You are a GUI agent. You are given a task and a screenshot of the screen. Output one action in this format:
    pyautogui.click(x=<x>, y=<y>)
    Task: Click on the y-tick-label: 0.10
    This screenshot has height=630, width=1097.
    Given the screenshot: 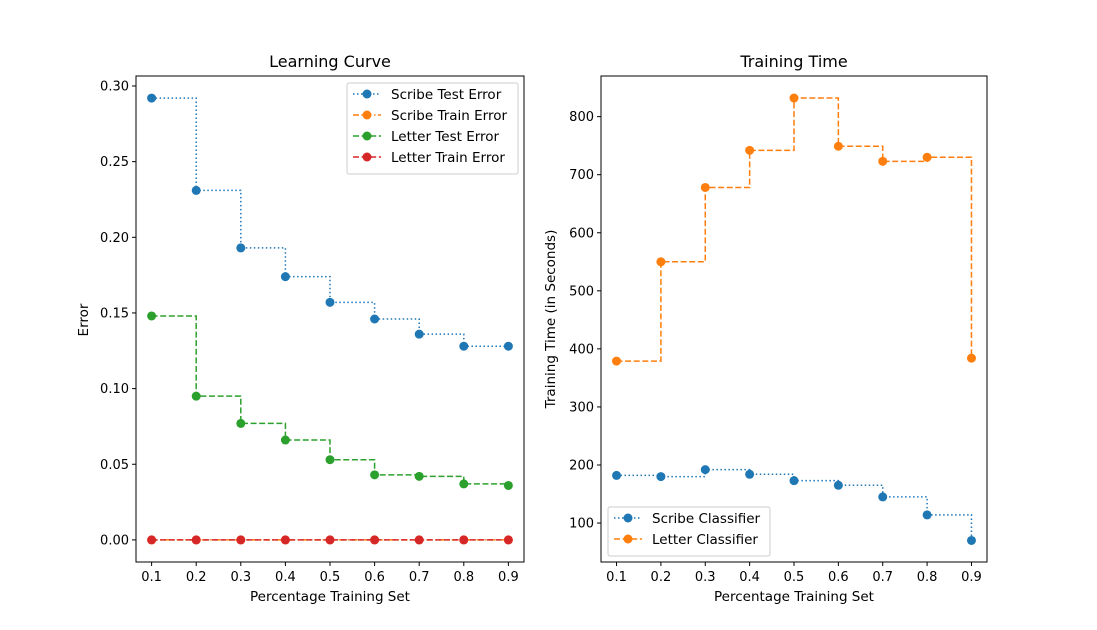 What is the action you would take?
    pyautogui.click(x=114, y=389)
    